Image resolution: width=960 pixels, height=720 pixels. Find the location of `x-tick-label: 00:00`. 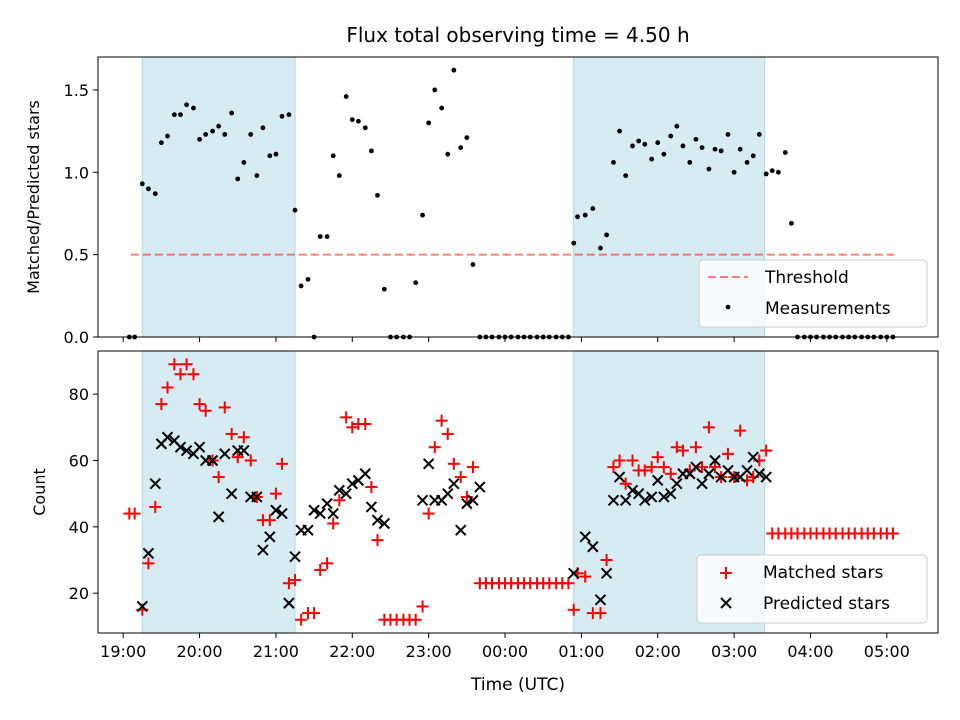

x-tick-label: 00:00 is located at coordinates (505, 651).